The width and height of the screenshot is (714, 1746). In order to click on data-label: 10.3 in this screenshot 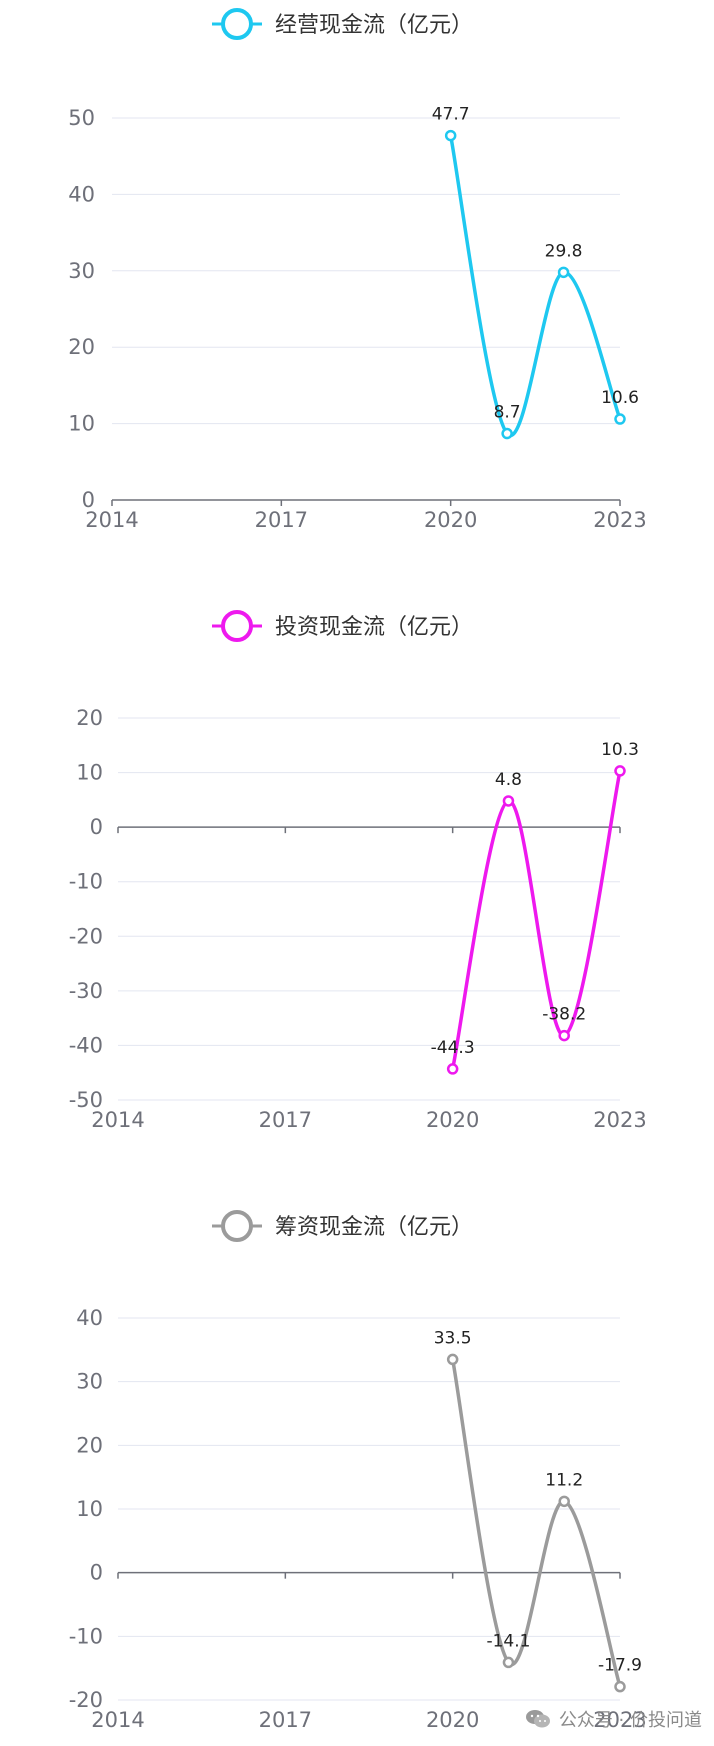, I will do `click(620, 750)`.